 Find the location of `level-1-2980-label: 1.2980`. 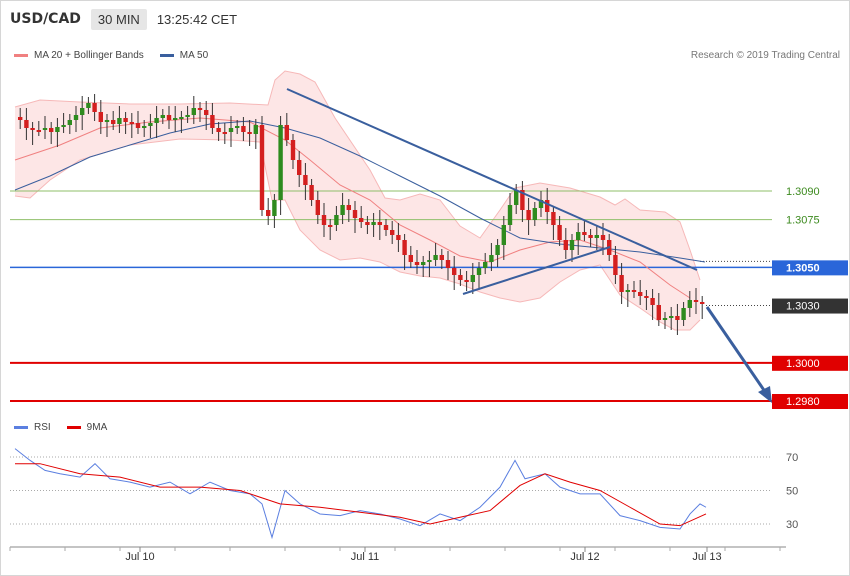

level-1-2980-label: 1.2980 is located at coordinates (803, 402).